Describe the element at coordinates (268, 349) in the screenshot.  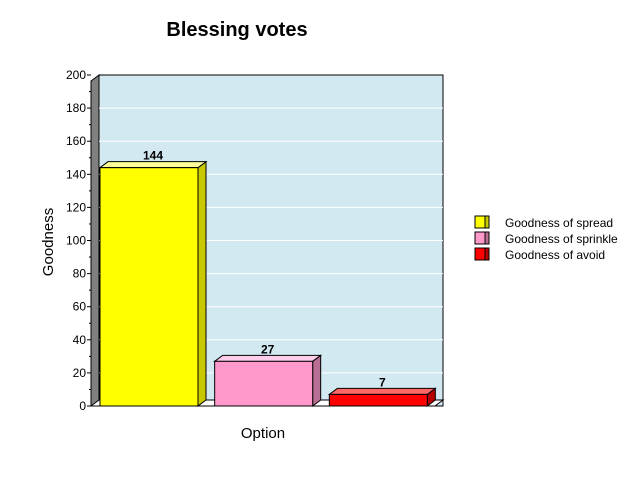
I see `data-label: 27` at that location.